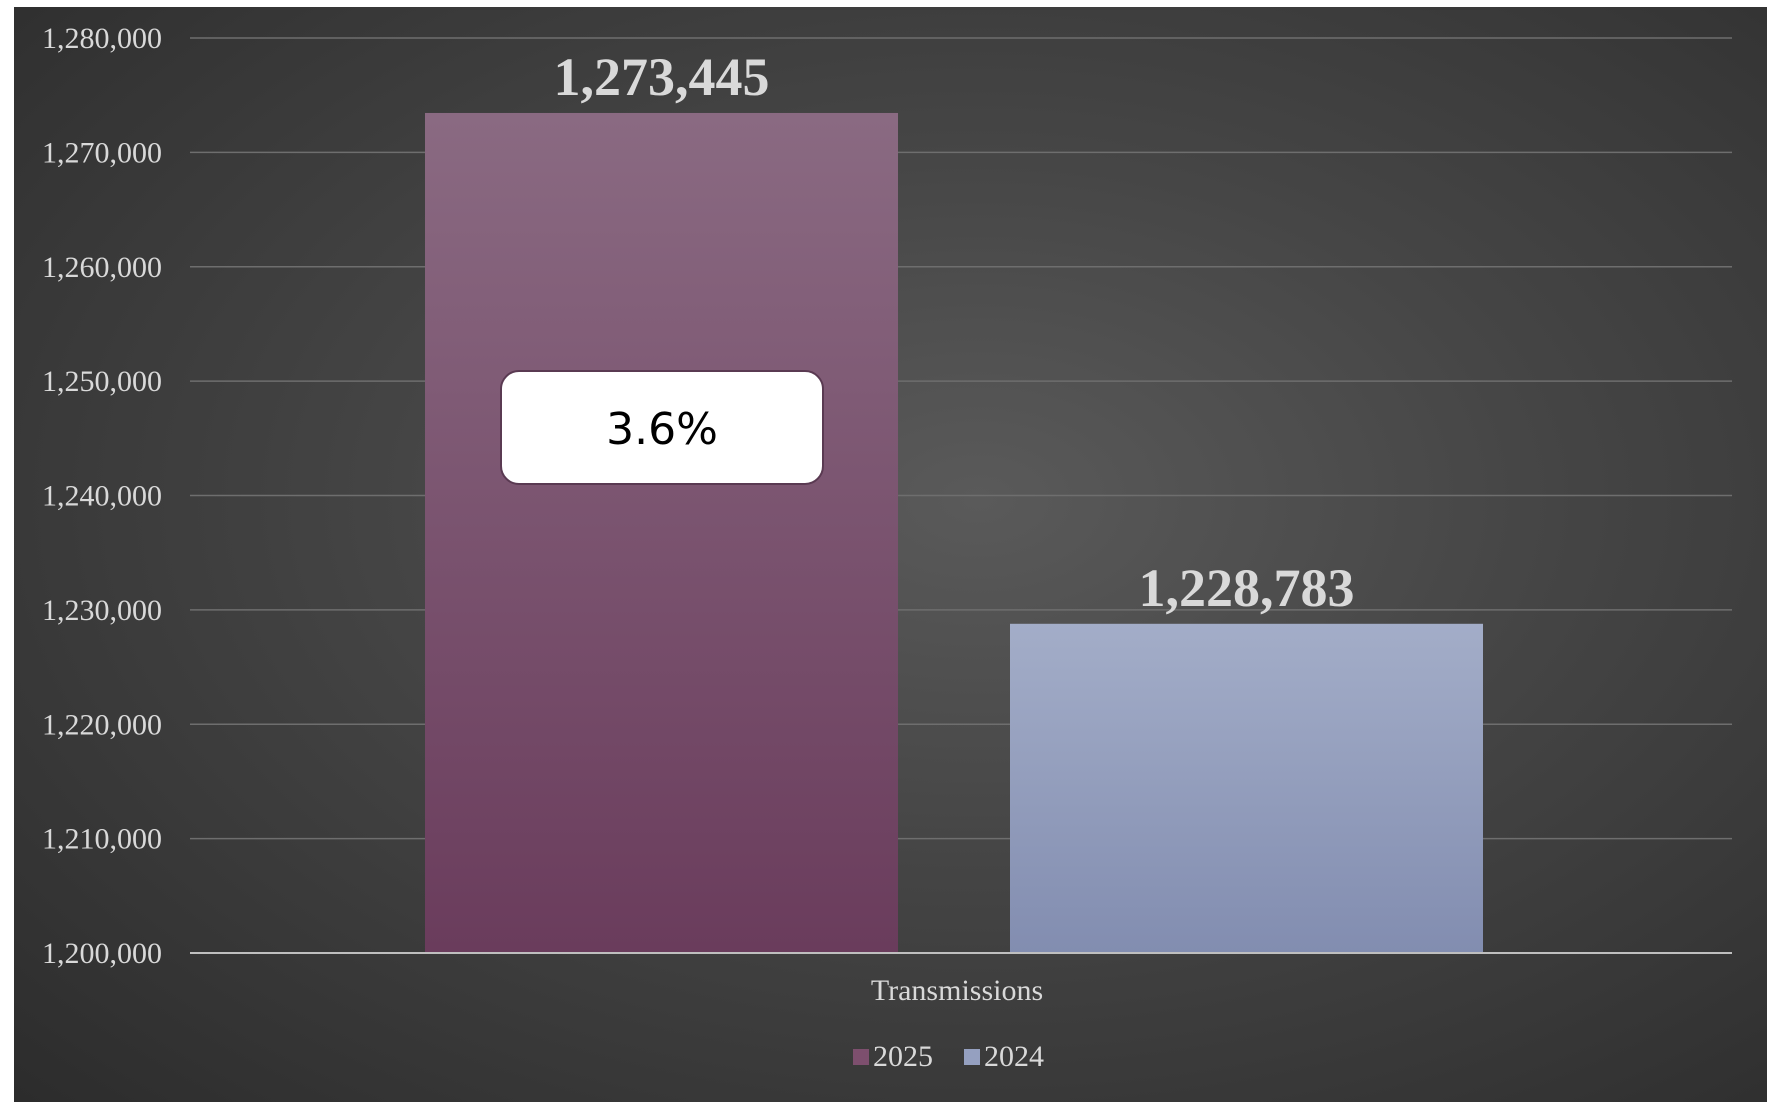 Image resolution: width=1767 pixels, height=1102 pixels. Describe the element at coordinates (102, 610) in the screenshot. I see `y-tick-label: 1,230,000` at that location.